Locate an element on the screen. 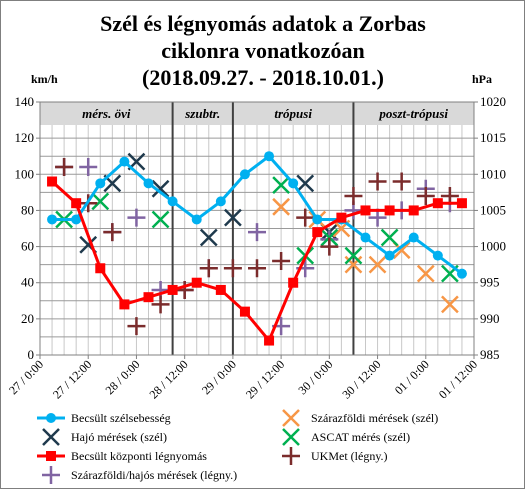 The height and width of the screenshot is (495, 525). left-tick-label: 20 is located at coordinates (27, 318).